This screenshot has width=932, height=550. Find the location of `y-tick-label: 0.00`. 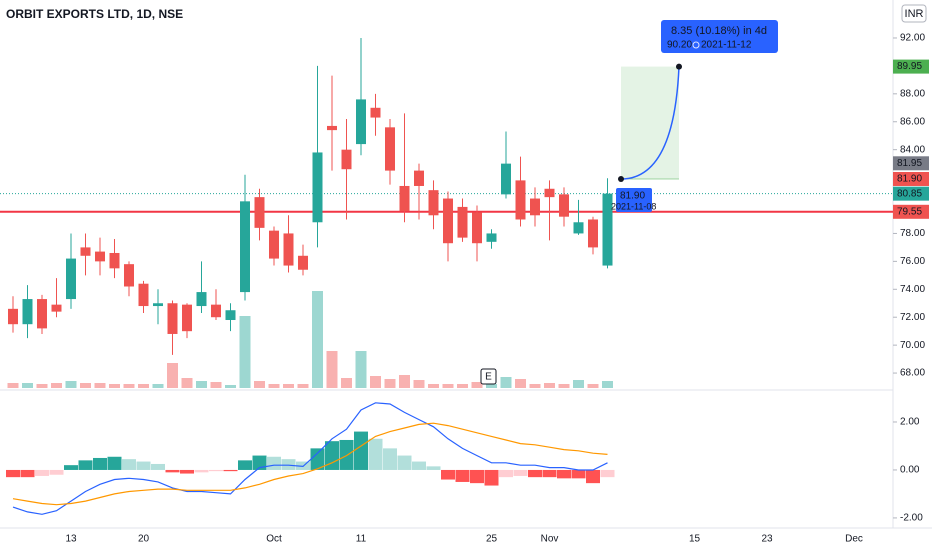

y-tick-label: 0.00 is located at coordinates (910, 470).